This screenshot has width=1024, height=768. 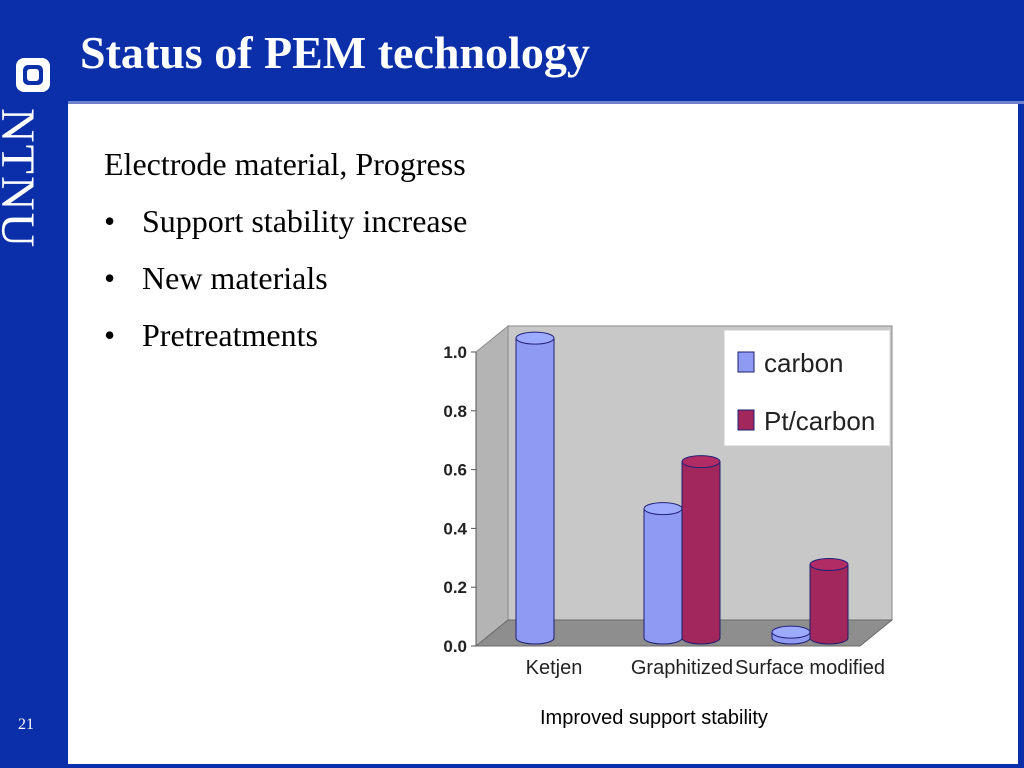 I want to click on x-tick-label: Surface modified, so click(x=810, y=668).